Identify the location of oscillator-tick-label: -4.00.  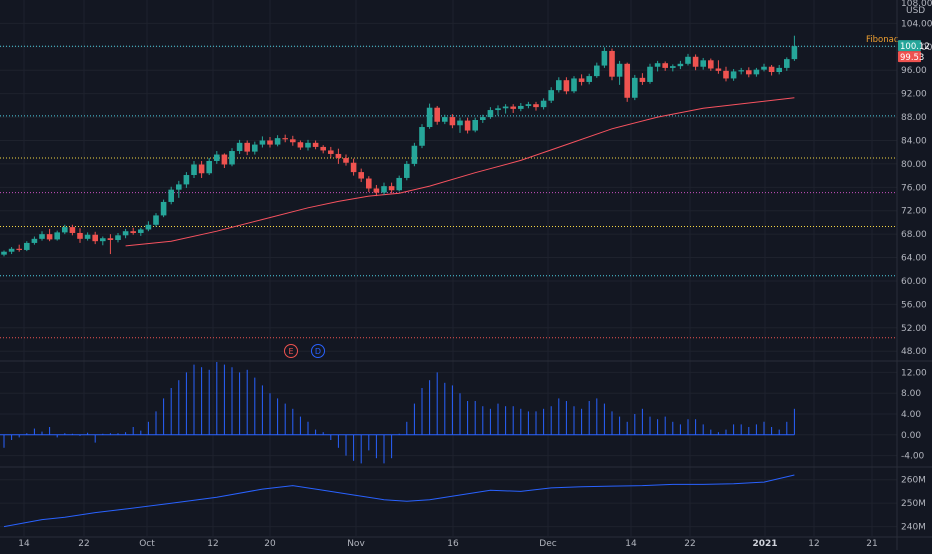
(913, 457).